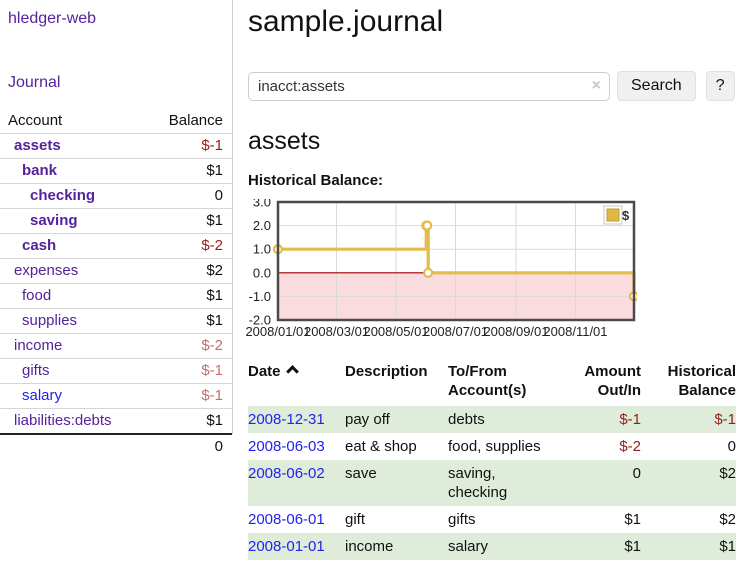  What do you see at coordinates (262, 225) in the screenshot?
I see `svg-text: 2.0` at bounding box center [262, 225].